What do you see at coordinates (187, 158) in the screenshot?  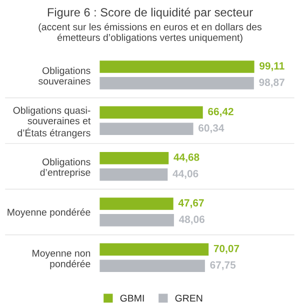 I see `data-label: 44,68` at bounding box center [187, 158].